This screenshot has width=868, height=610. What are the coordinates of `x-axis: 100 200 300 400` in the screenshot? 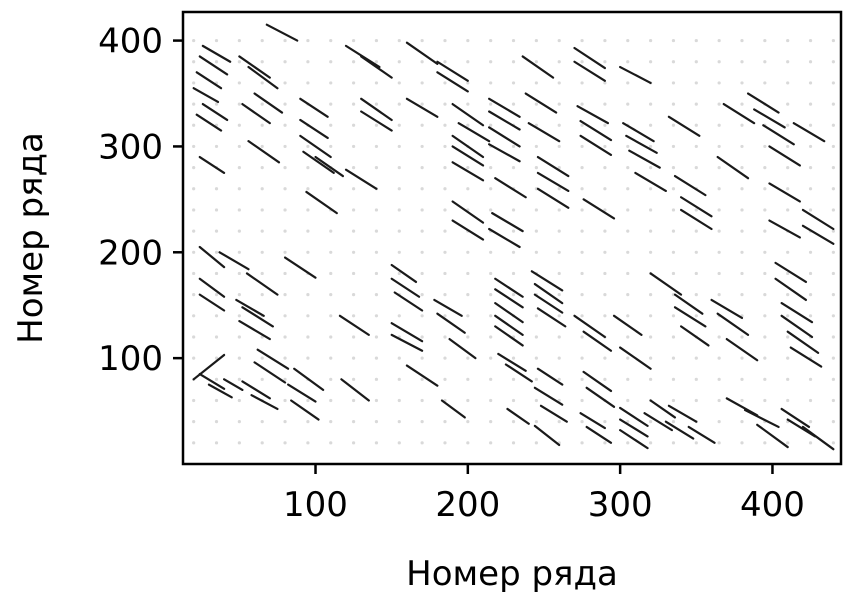 It's located at (544, 494).